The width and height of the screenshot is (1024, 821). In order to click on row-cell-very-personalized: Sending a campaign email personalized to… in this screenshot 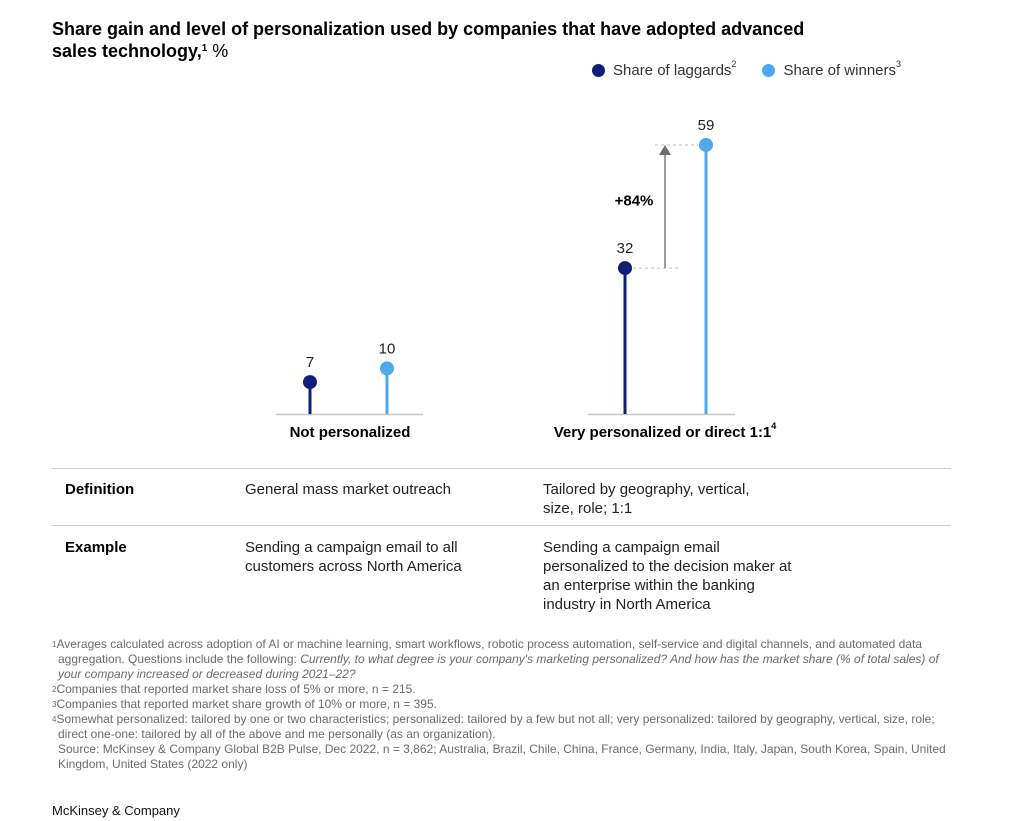, I will do `click(667, 576)`.